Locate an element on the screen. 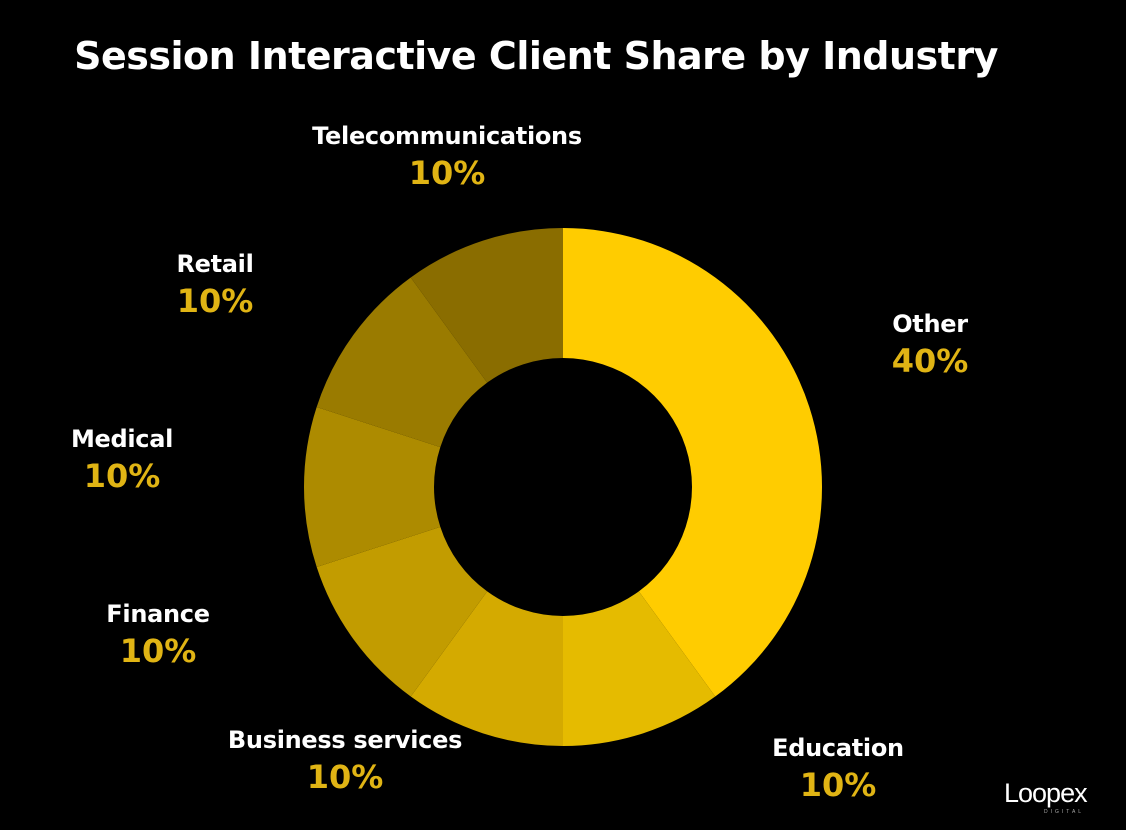  slice-value-finance: 10% is located at coordinates (158, 651).